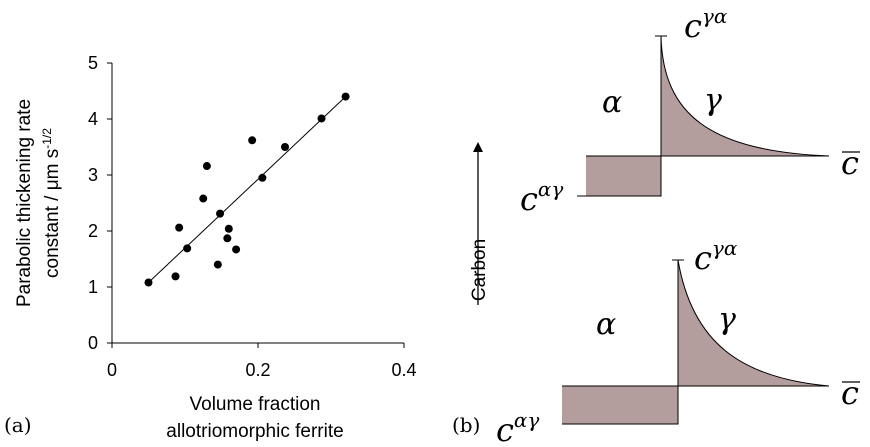  Describe the element at coordinates (693, 26) in the screenshot. I see `upper-c-ga-base: c` at that location.